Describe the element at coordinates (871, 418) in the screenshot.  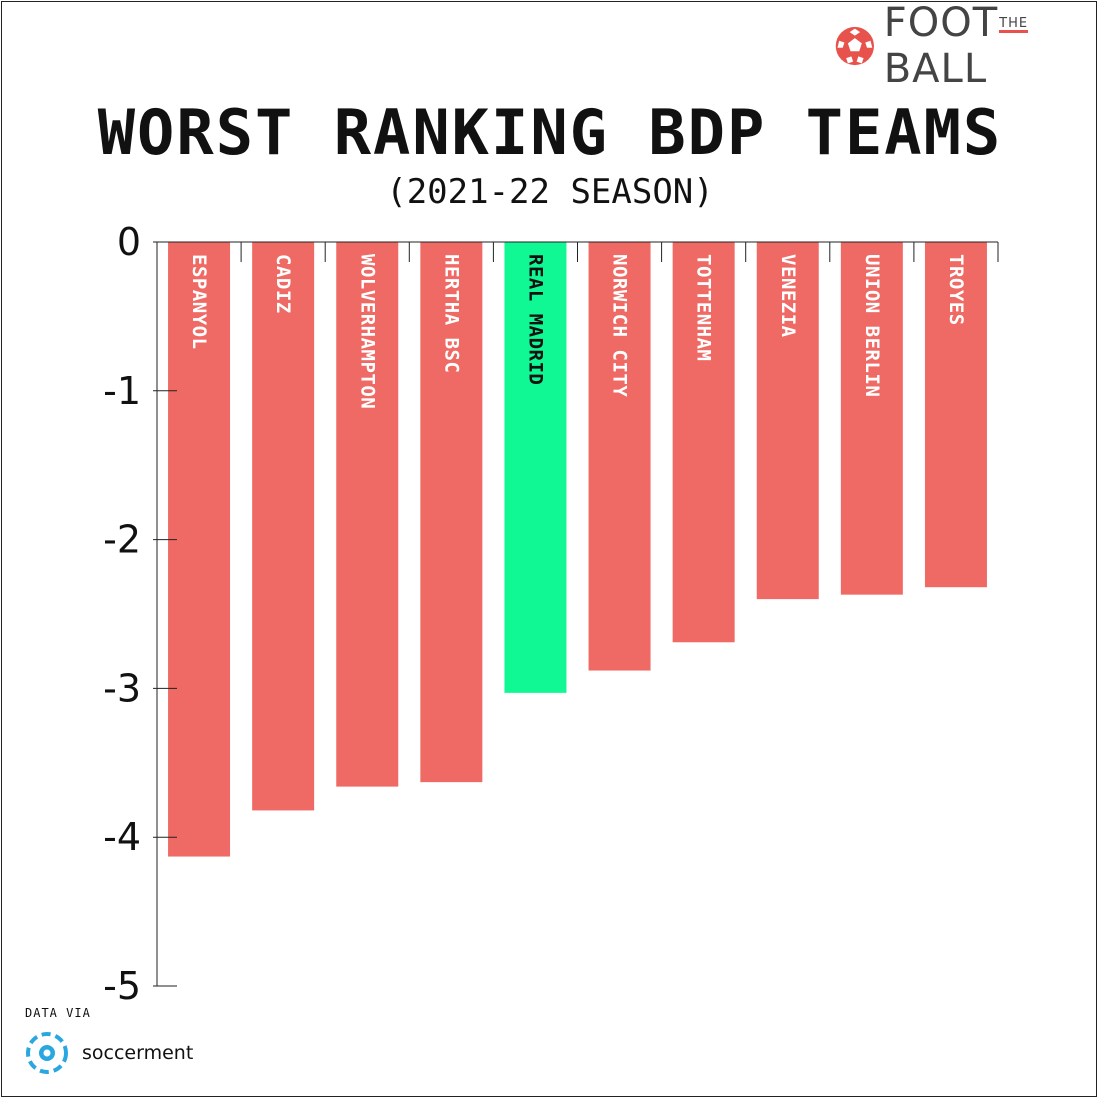
I see `bar-union-berlin` at that location.